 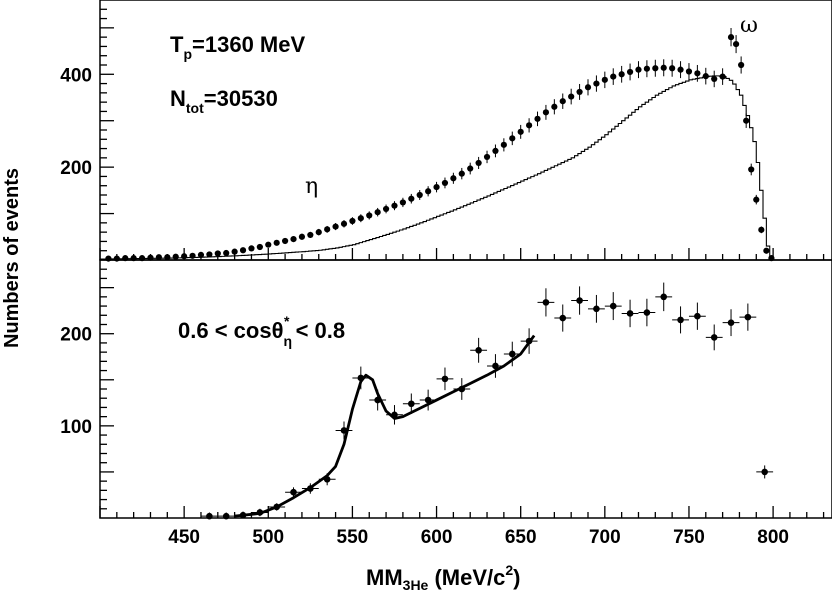 I want to click on x-tick-label: 550, so click(x=353, y=537).